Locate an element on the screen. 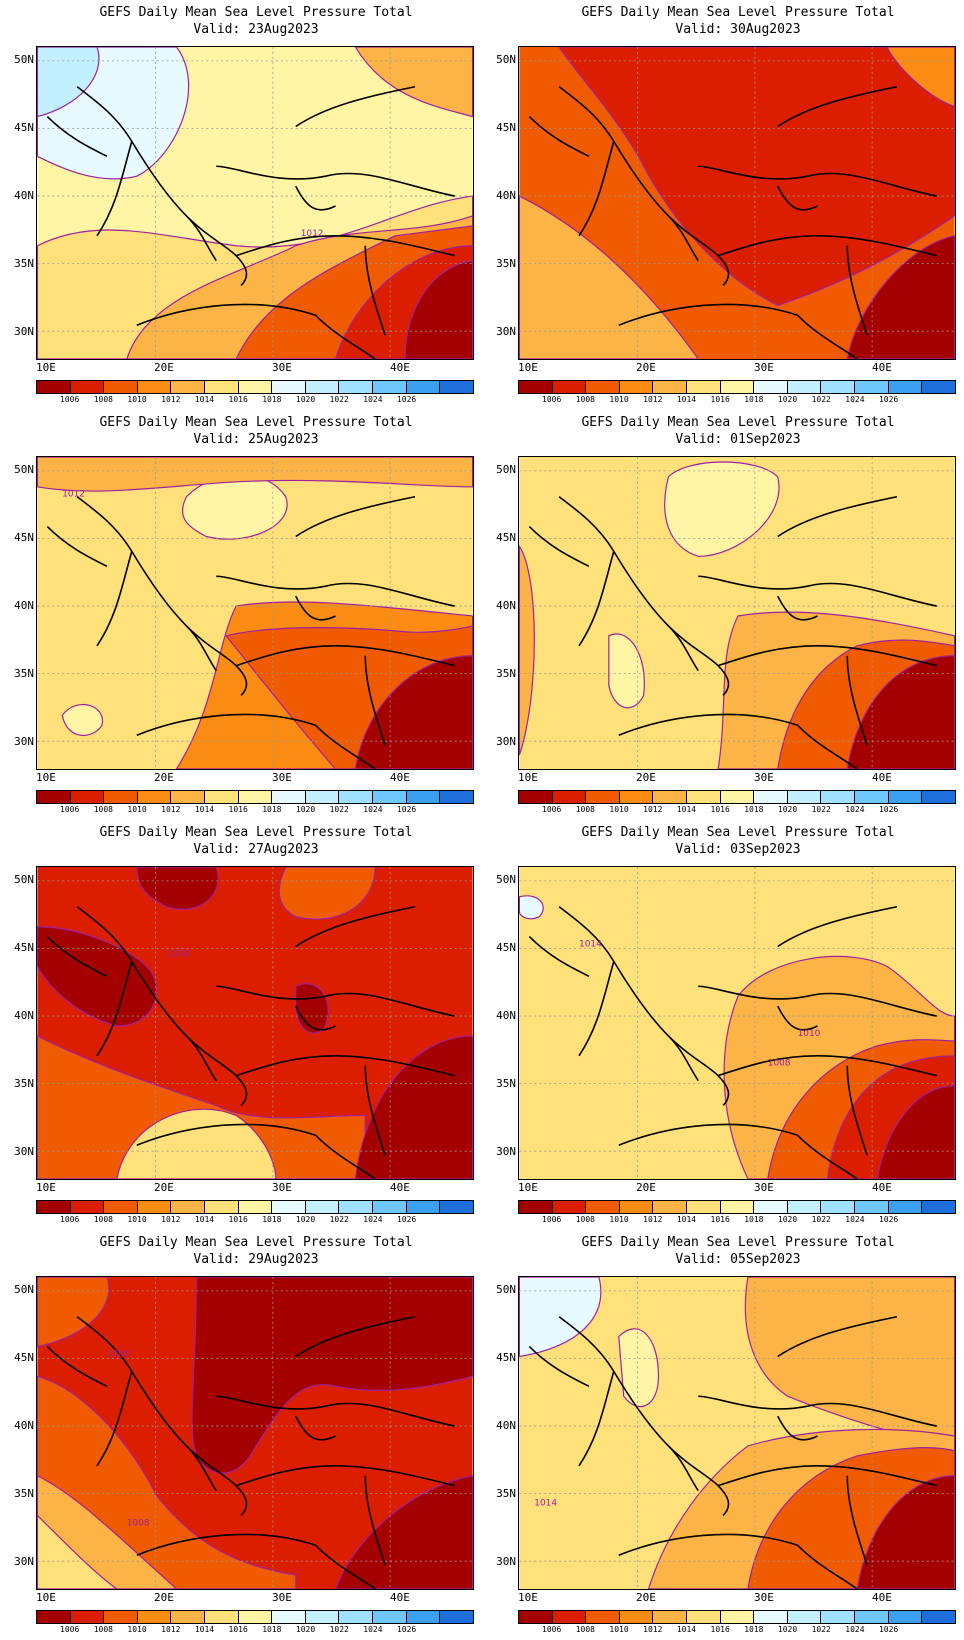 This screenshot has width=964, height=1640. panel-valid-date: Valid: 29Aug2023 is located at coordinates (256, 1259).